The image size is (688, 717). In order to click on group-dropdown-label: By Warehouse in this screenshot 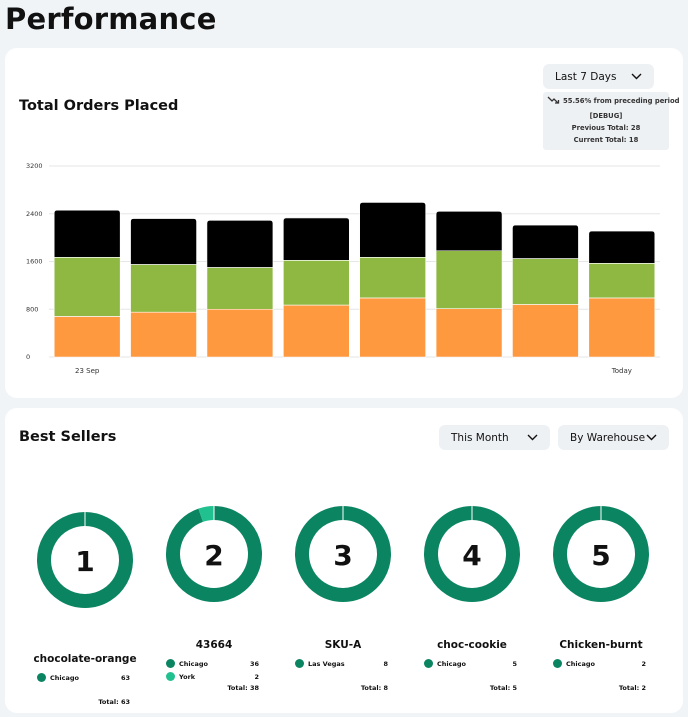, I will do `click(608, 437)`.